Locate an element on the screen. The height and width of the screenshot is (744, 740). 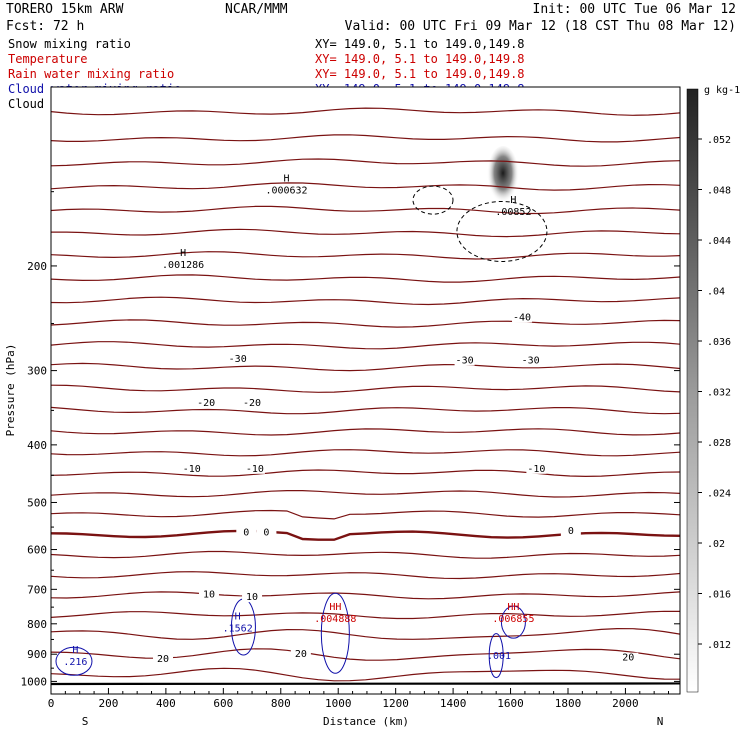
y-tick-label: 400 is located at coordinates (37, 445).